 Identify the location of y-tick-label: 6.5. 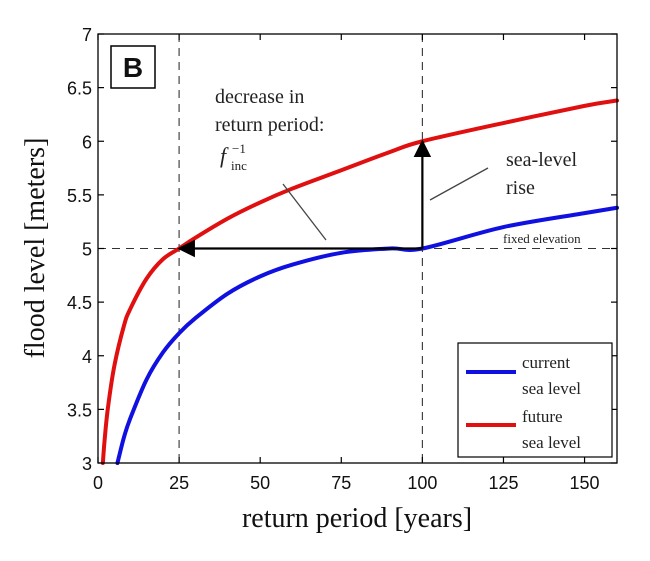
(79, 89).